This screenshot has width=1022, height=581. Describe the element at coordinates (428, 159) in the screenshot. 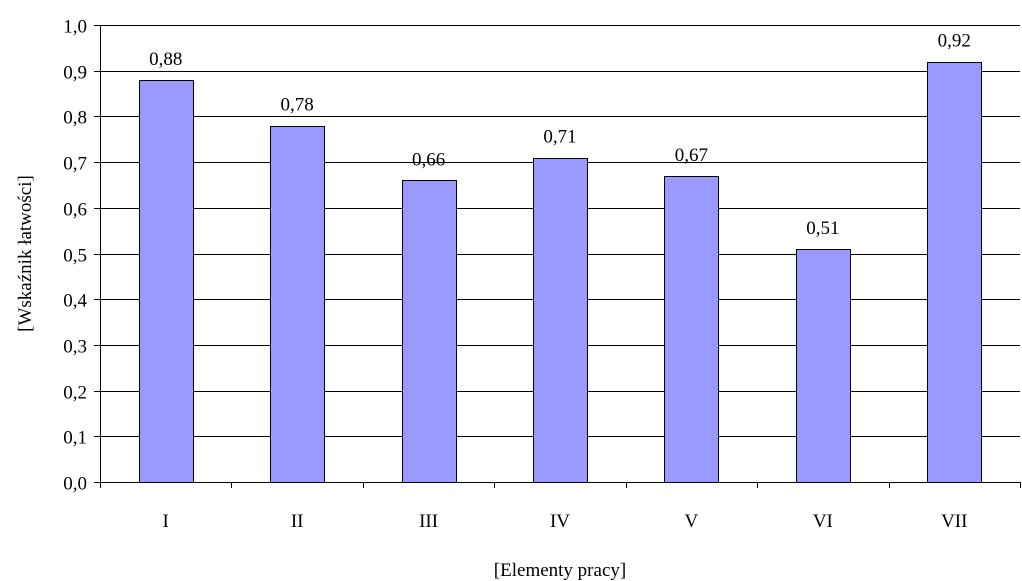

I see `data-label: 0,66` at that location.